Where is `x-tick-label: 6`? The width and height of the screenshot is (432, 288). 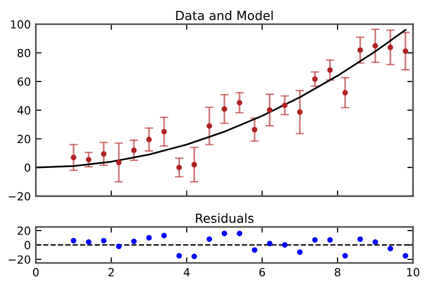
x-tick-label: 6 is located at coordinates (262, 272).